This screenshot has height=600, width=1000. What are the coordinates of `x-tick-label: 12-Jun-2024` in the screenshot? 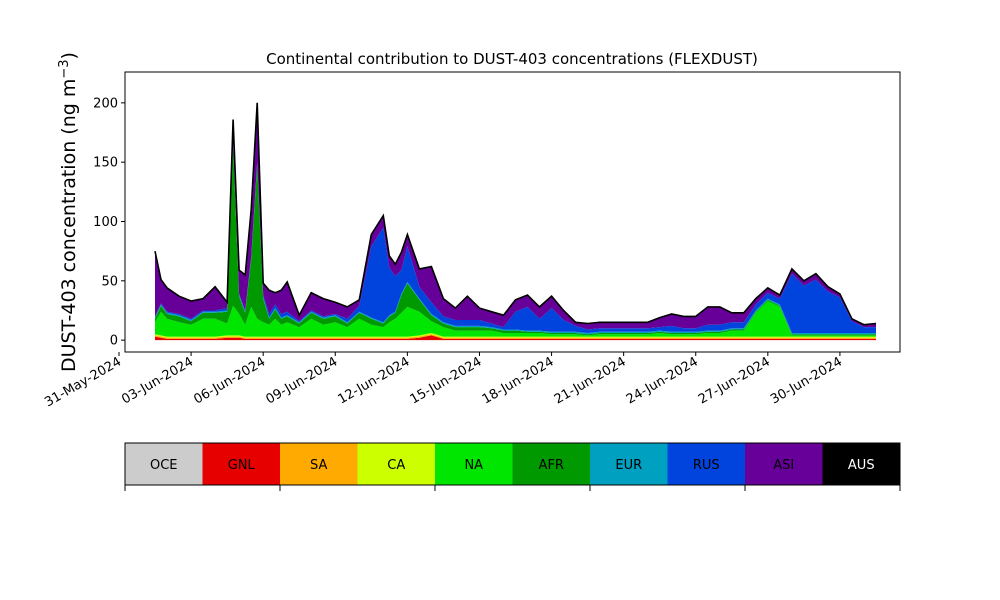 It's located at (374, 380).